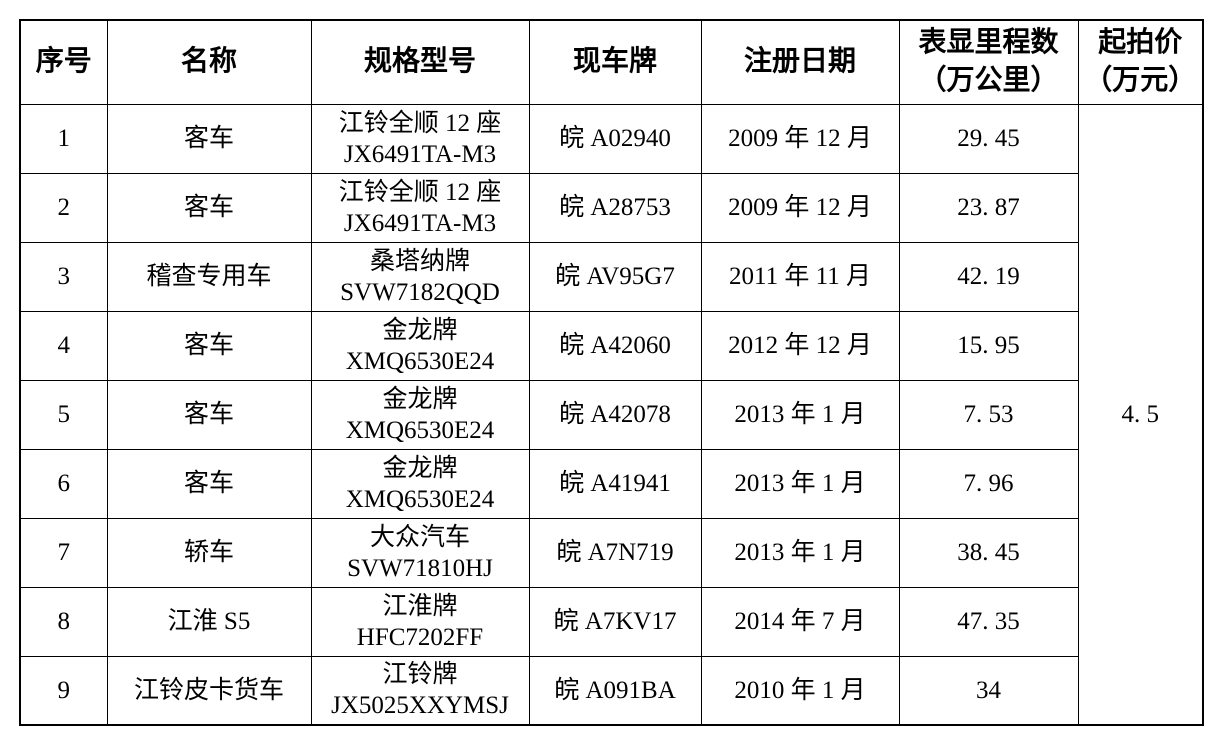  I want to click on table-header-row: 序号 名称 规格型号 现车牌 注册日期 表显里程数 （万公里） 起拍价 （万元）, so click(611, 62).